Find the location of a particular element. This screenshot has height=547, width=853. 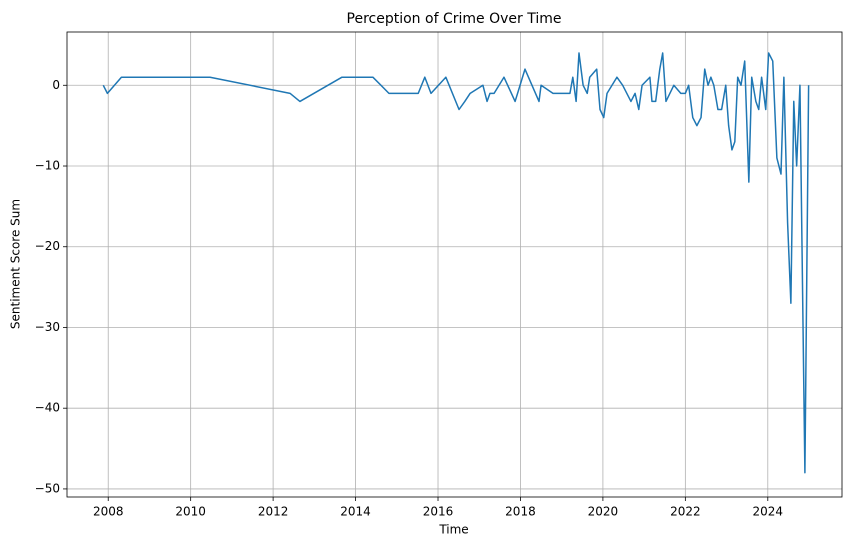

x-tick-label: 2012 is located at coordinates (273, 512).